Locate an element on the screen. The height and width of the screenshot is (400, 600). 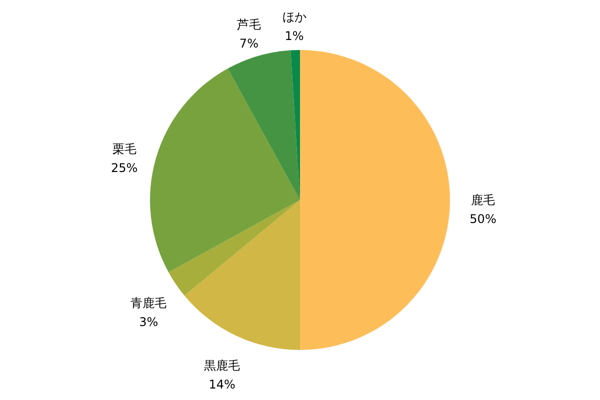
data-label: 14% is located at coordinates (222, 385).